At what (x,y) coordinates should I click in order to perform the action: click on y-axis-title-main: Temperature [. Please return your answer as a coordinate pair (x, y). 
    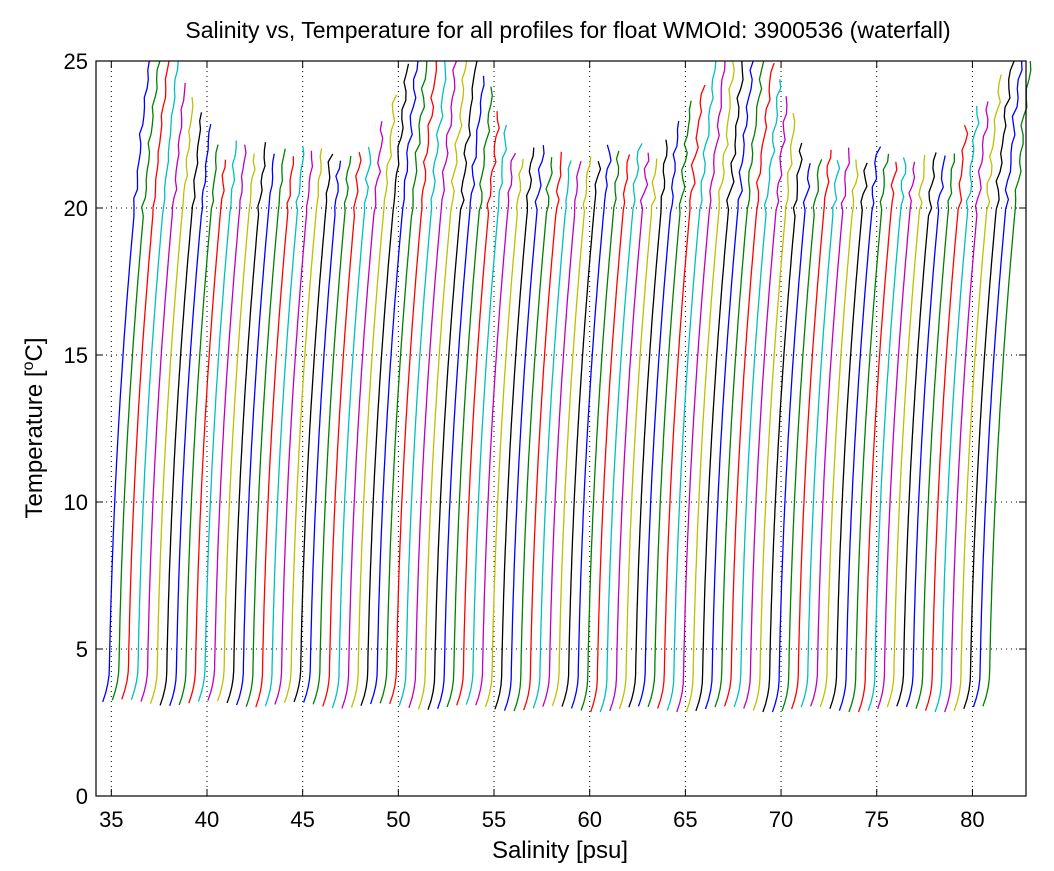
    Looking at the image, I should click on (34, 444).